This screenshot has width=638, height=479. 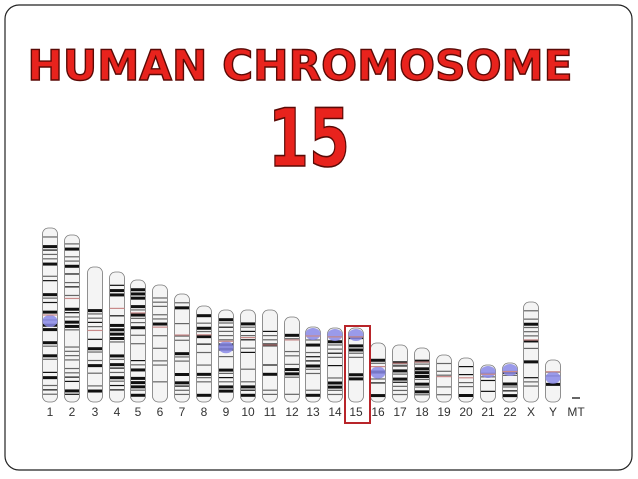 I want to click on chromosome-label: 6, so click(x=160, y=412).